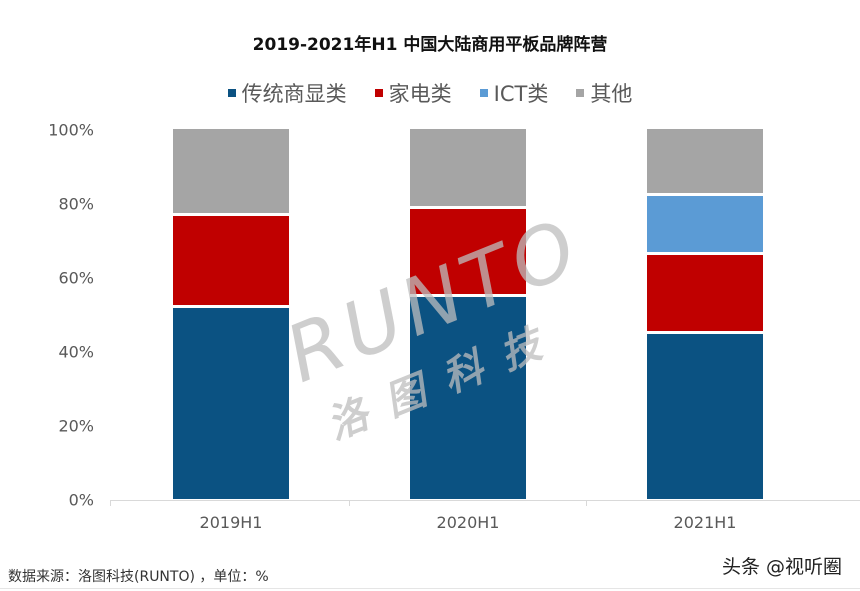  I want to click on y-tick-label: 20%, so click(76, 426).